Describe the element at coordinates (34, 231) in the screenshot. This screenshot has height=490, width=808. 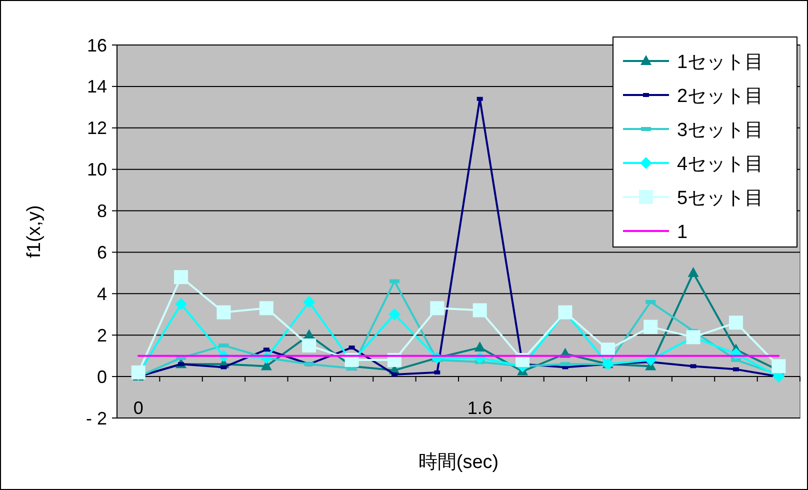
I see `y-axis-title: f1(x,y)` at that location.